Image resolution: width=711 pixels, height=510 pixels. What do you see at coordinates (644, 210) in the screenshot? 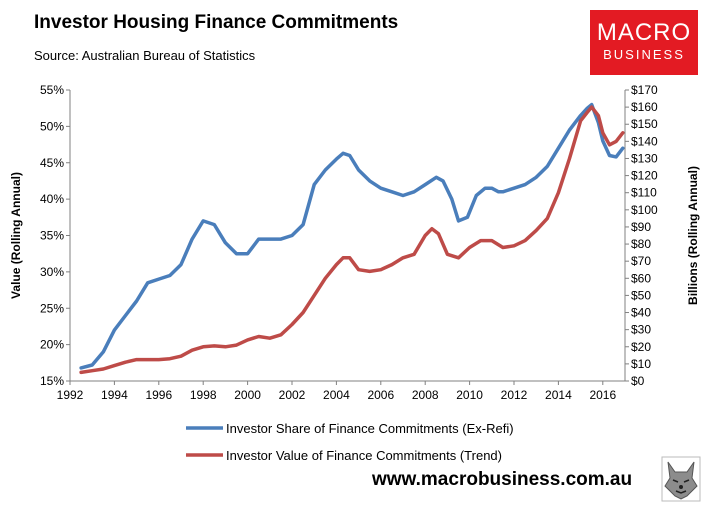
I see `right-tick-label: $100` at bounding box center [644, 210].